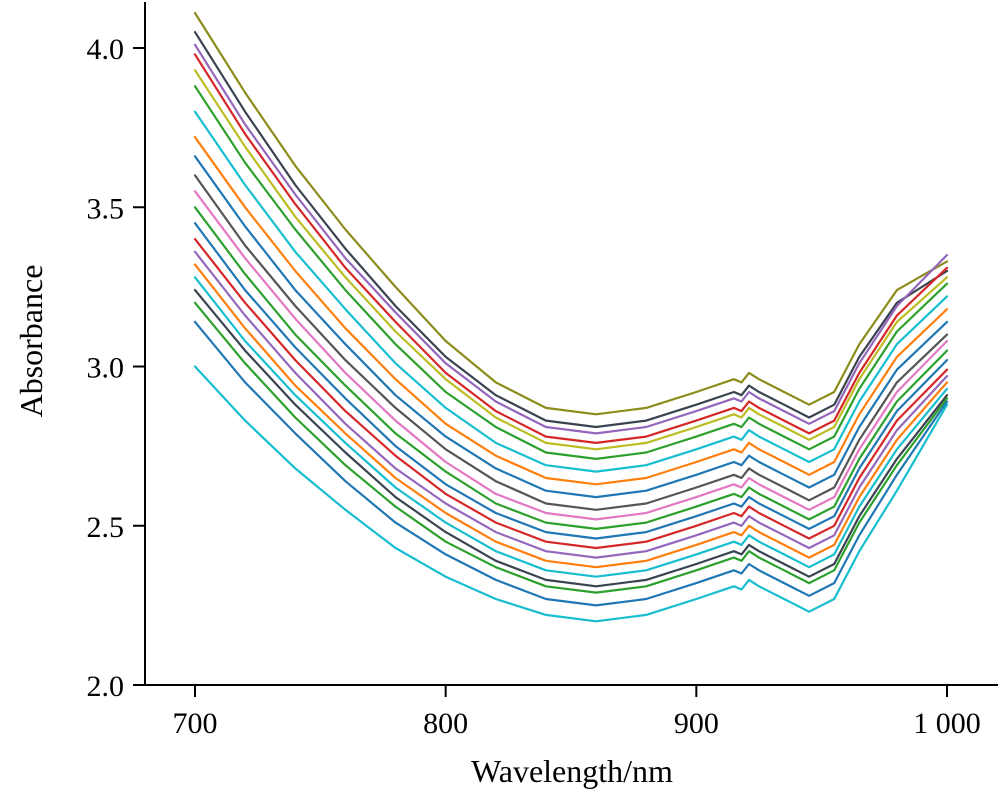 This screenshot has width=1000, height=795. Describe the element at coordinates (106, 208) in the screenshot. I see `y-tick-label-3.5: 3.5` at that location.